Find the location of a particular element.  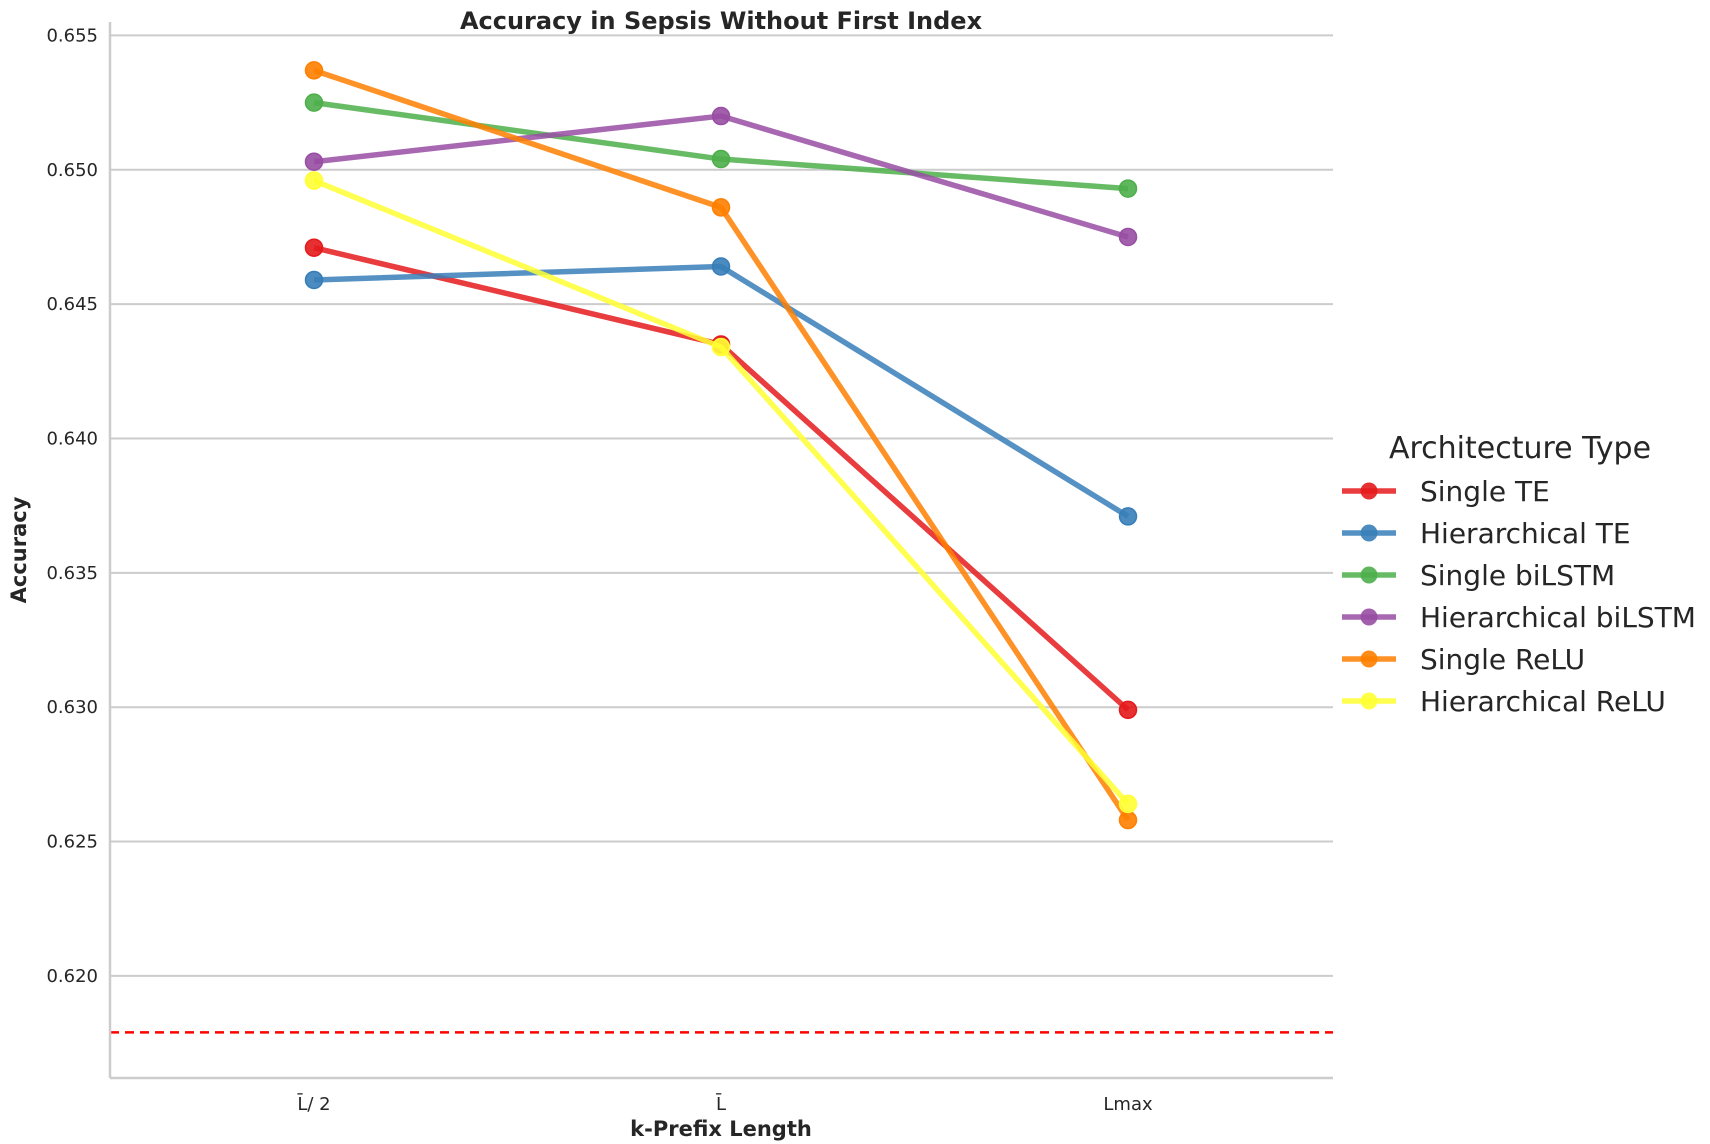

legend-item: Single ReLU is located at coordinates (1463, 659).